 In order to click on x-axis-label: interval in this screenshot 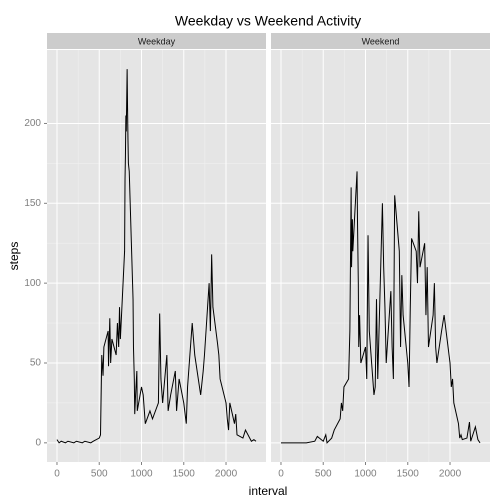, I will do `click(268, 491)`.